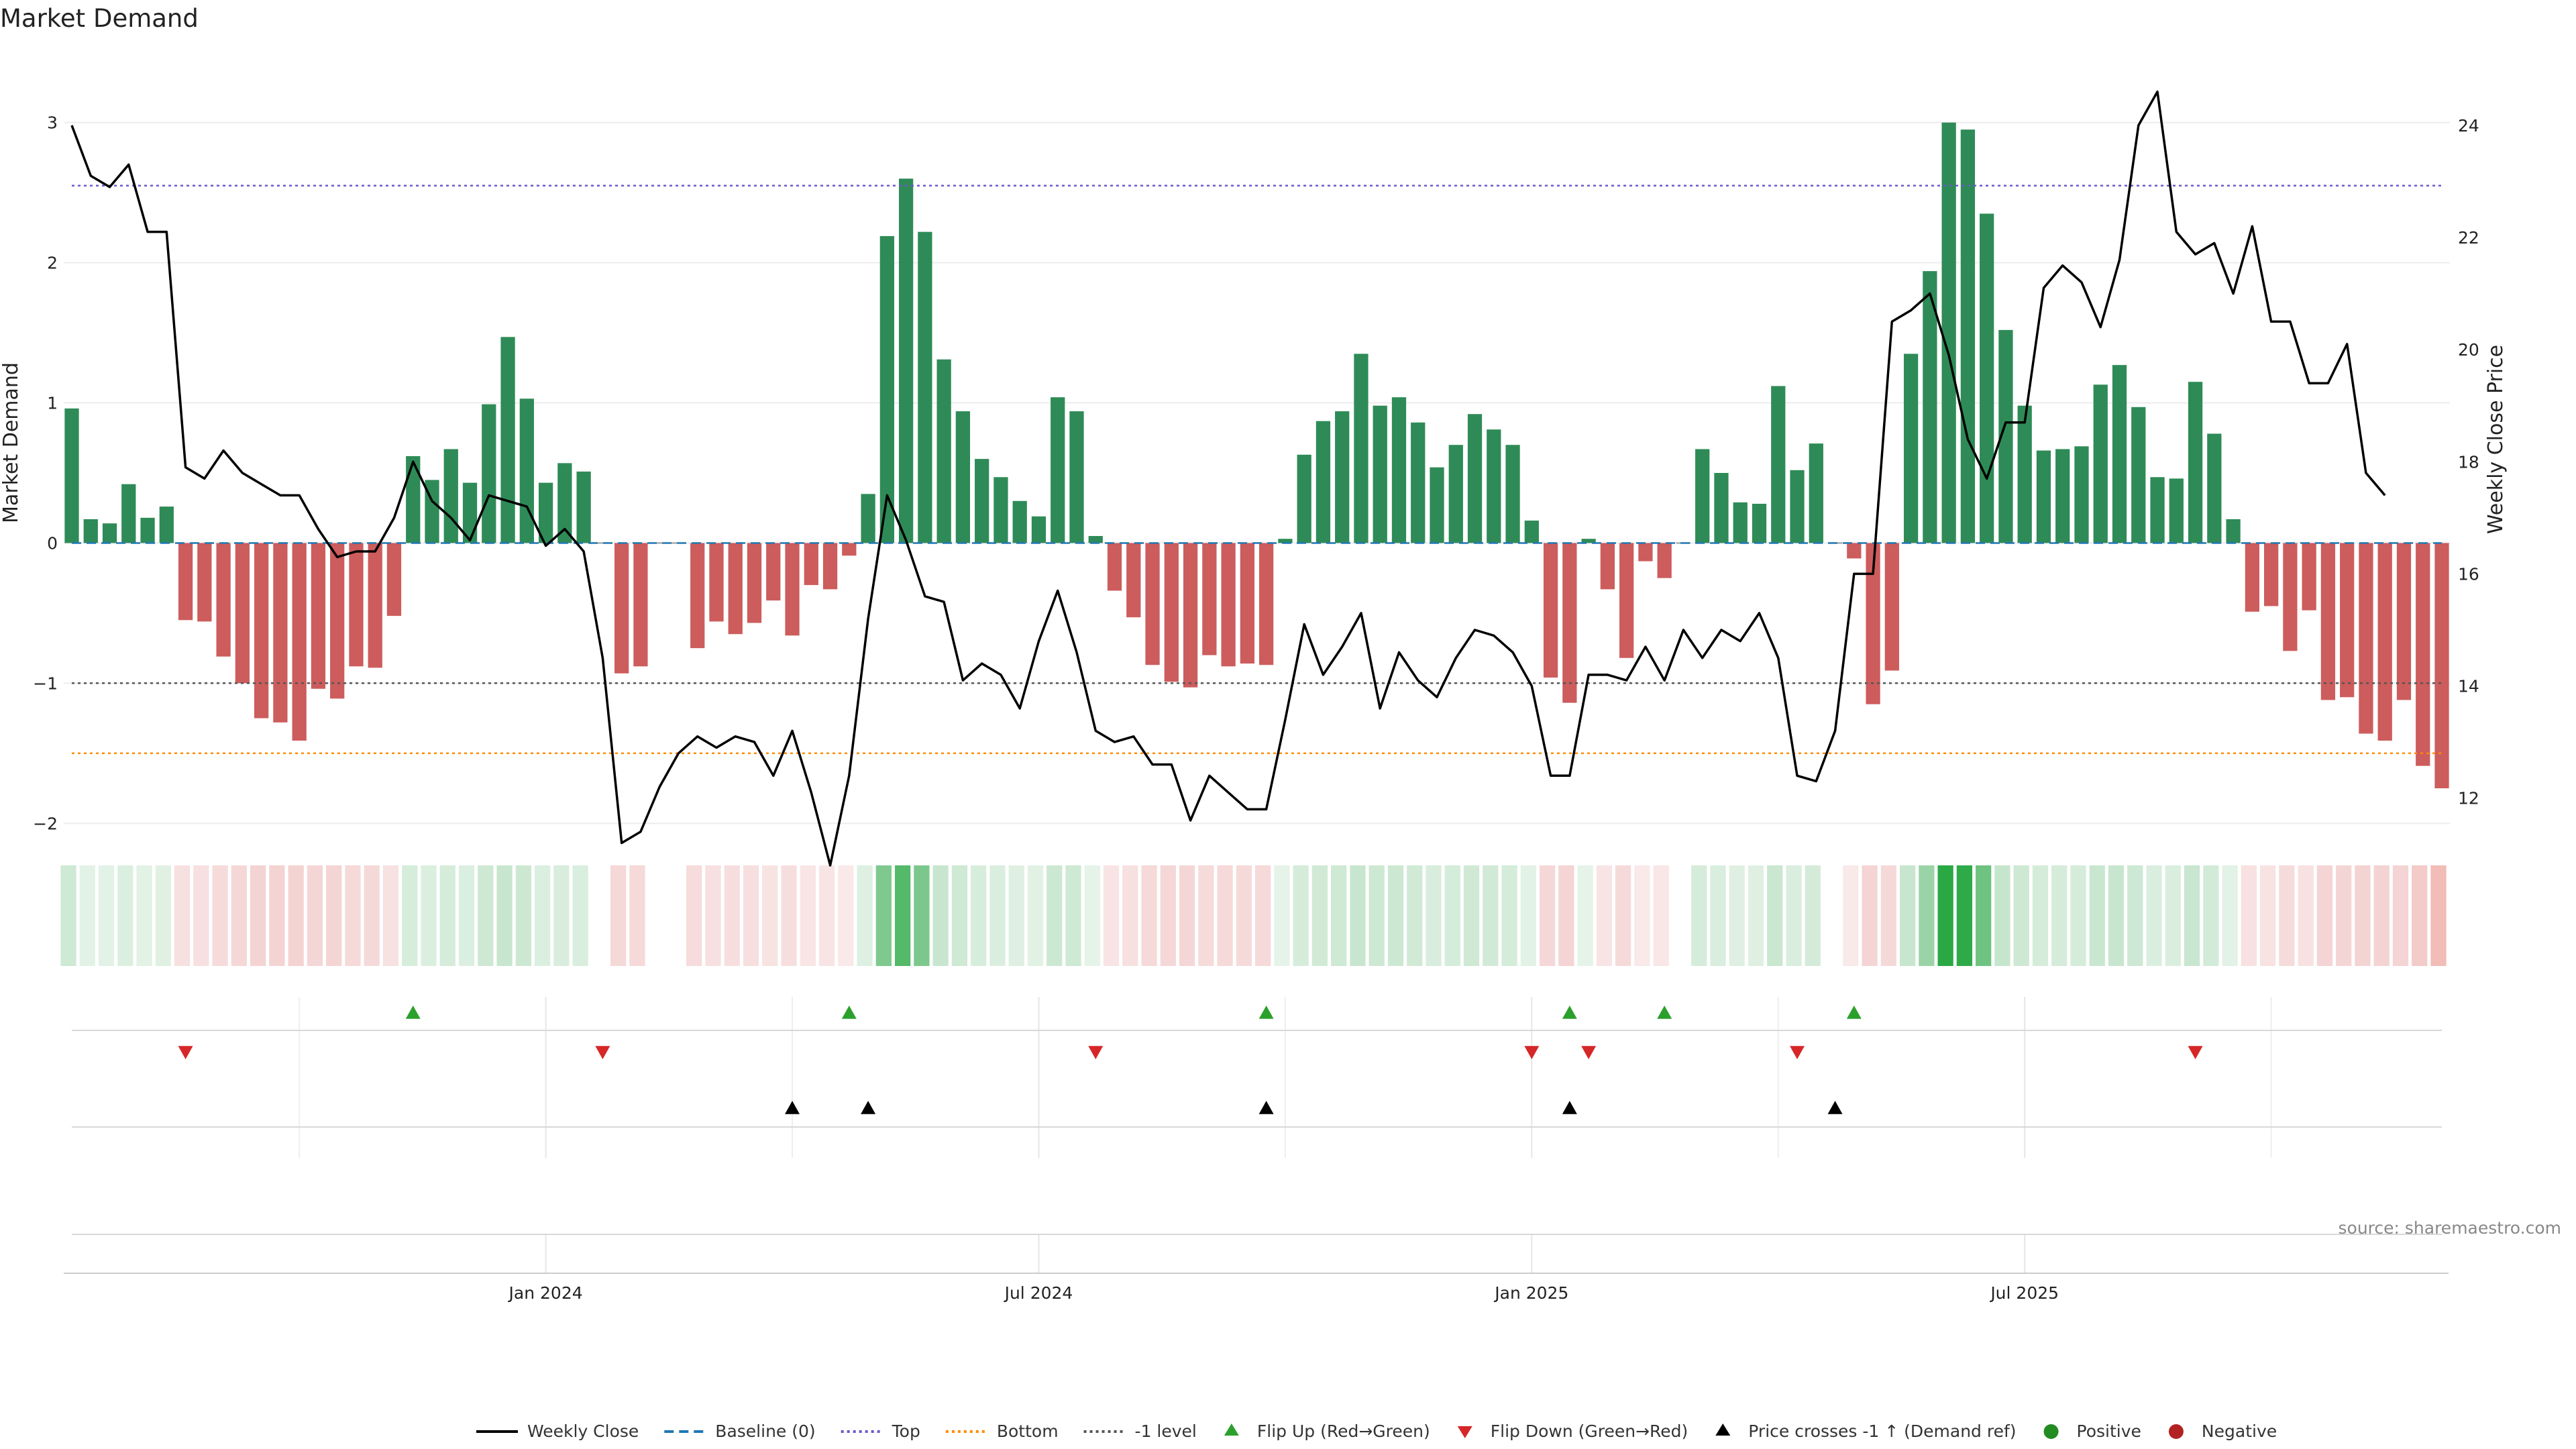 This screenshot has width=2576, height=1449. I want to click on legend-label: Flip Down (Green→Red), so click(1589, 1431).